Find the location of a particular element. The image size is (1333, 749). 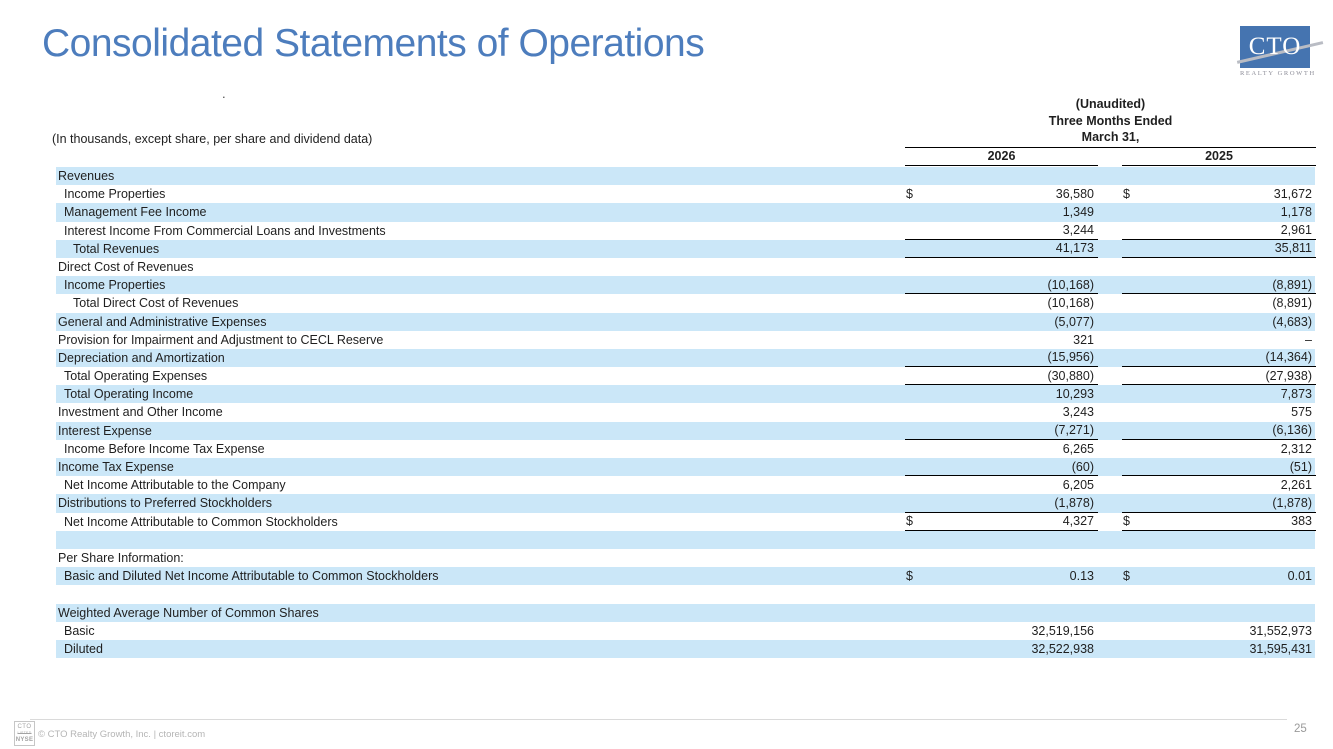

value: (1,878) is located at coordinates (1292, 502).